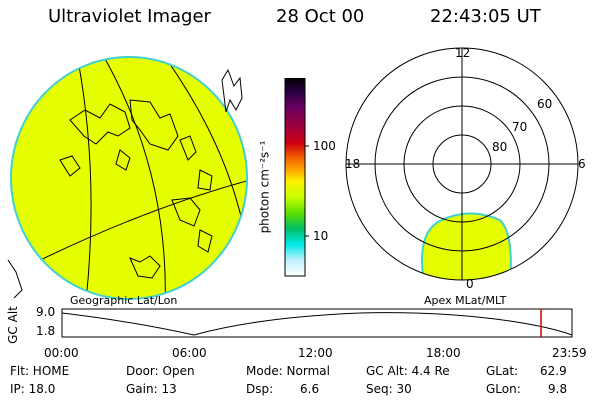  Describe the element at coordinates (264, 187) in the screenshot. I see `colorbar-unit-label: photon cm⁻²s⁻¹` at that location.